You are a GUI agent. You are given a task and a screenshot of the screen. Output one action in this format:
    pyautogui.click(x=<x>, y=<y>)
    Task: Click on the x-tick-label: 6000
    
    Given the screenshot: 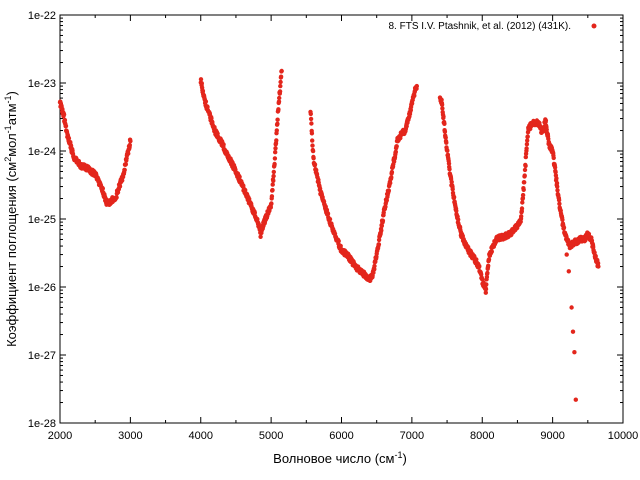 What is the action you would take?
    pyautogui.click(x=341, y=436)
    